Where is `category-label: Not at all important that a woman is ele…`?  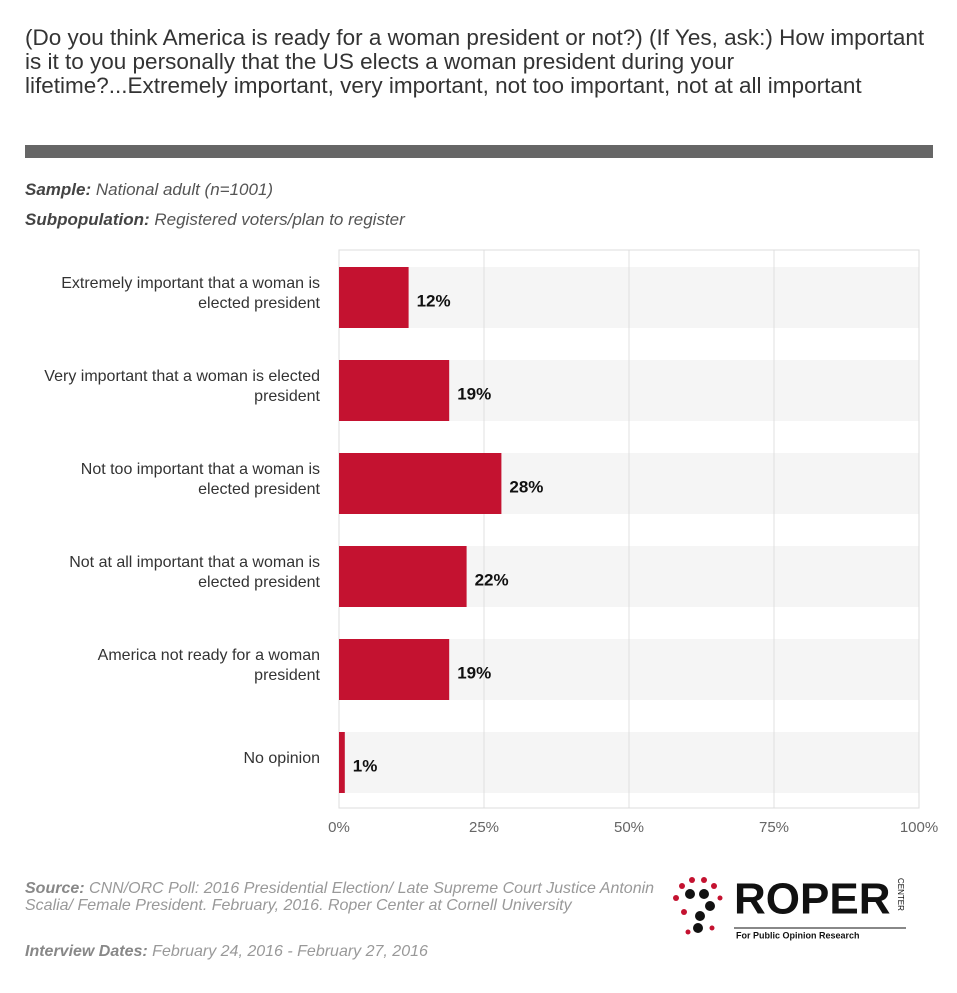 category-label: Not at all important that a woman is ele… is located at coordinates (194, 572).